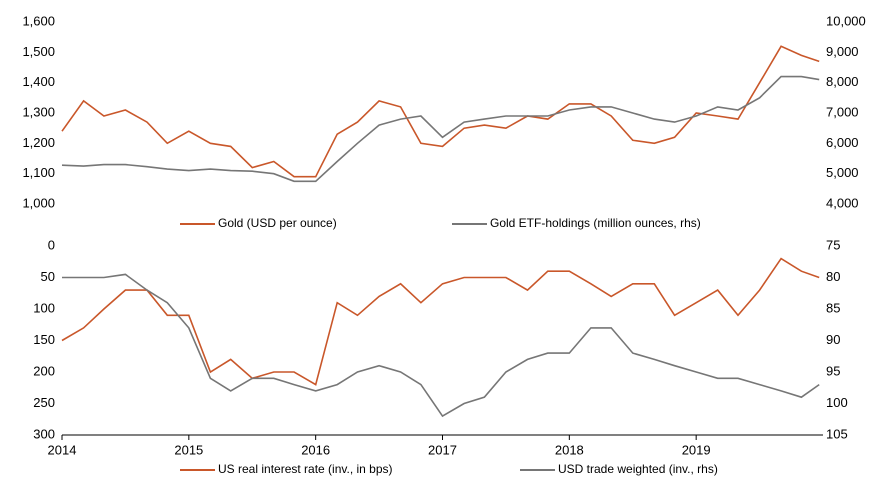  What do you see at coordinates (837, 402) in the screenshot?
I see `y2-tick-label: 100` at bounding box center [837, 402].